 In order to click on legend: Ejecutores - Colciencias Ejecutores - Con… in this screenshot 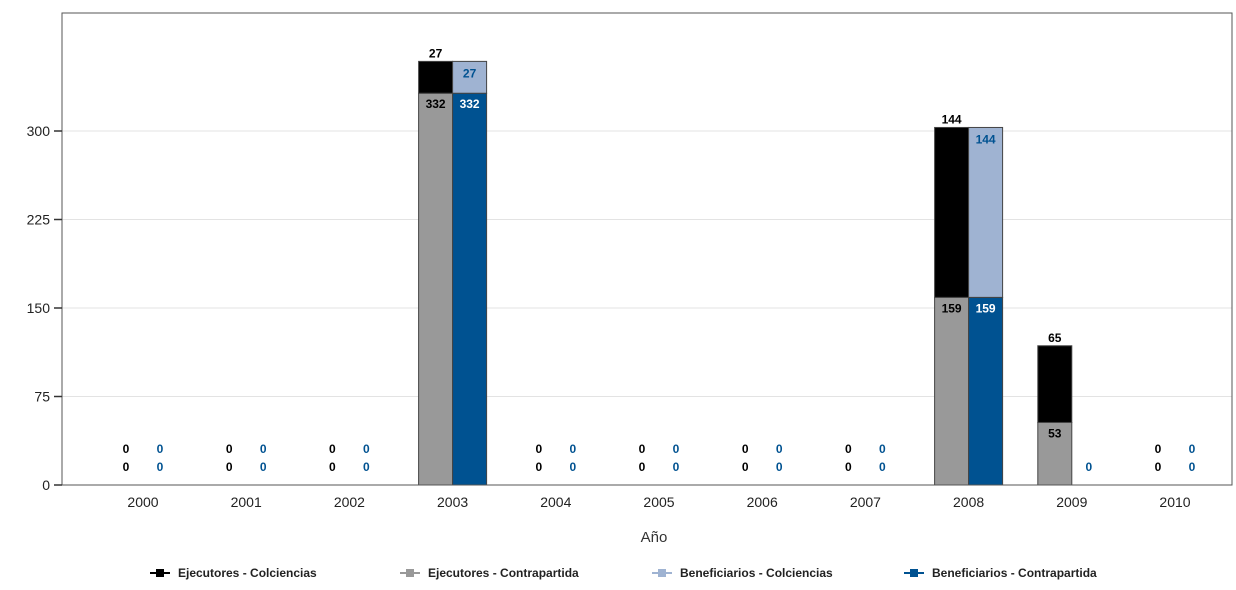, I will do `click(618, 577)`.